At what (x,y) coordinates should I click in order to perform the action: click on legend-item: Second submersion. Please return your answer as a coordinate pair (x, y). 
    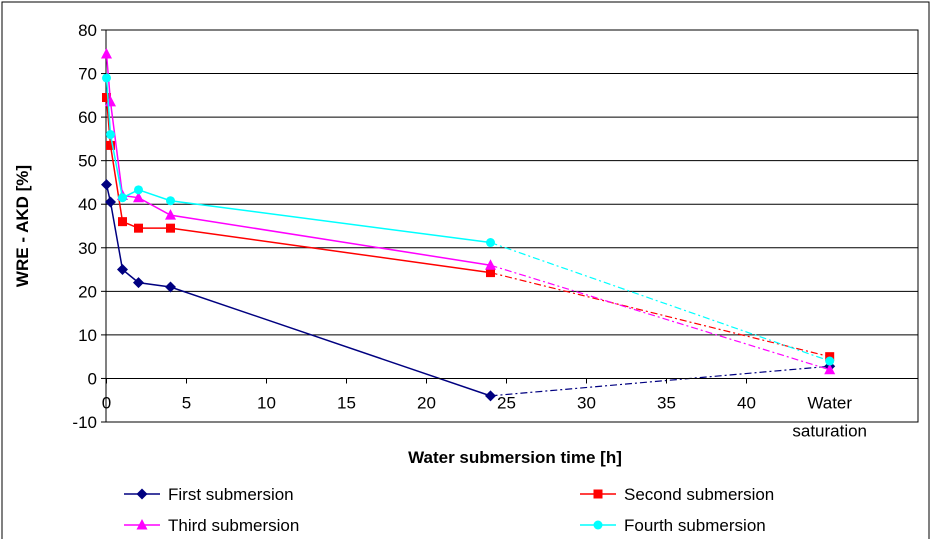
    Looking at the image, I should click on (677, 494).